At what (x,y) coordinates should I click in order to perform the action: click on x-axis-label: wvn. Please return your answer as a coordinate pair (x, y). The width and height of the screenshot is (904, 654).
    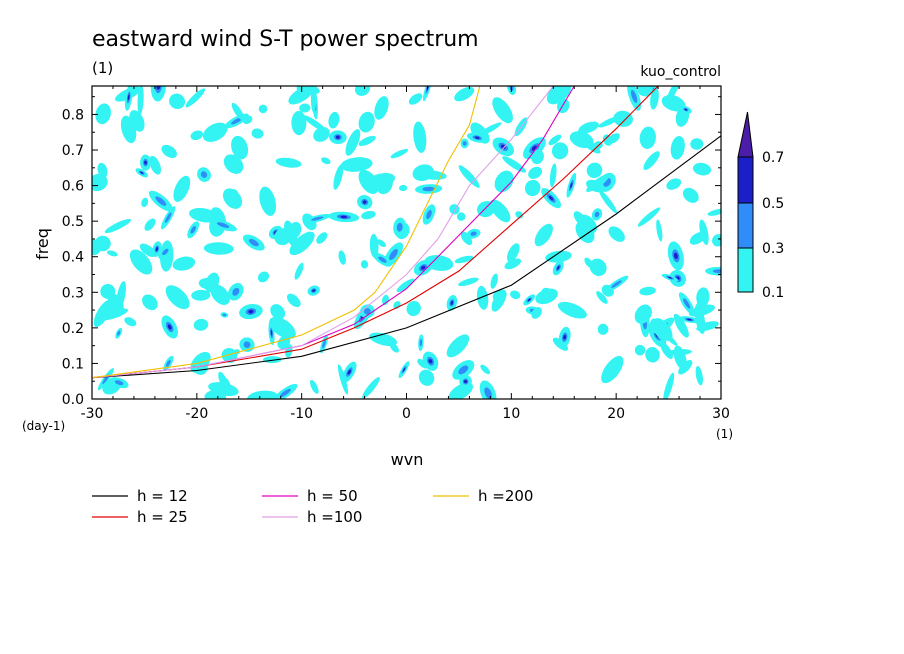
    Looking at the image, I should click on (407, 459).